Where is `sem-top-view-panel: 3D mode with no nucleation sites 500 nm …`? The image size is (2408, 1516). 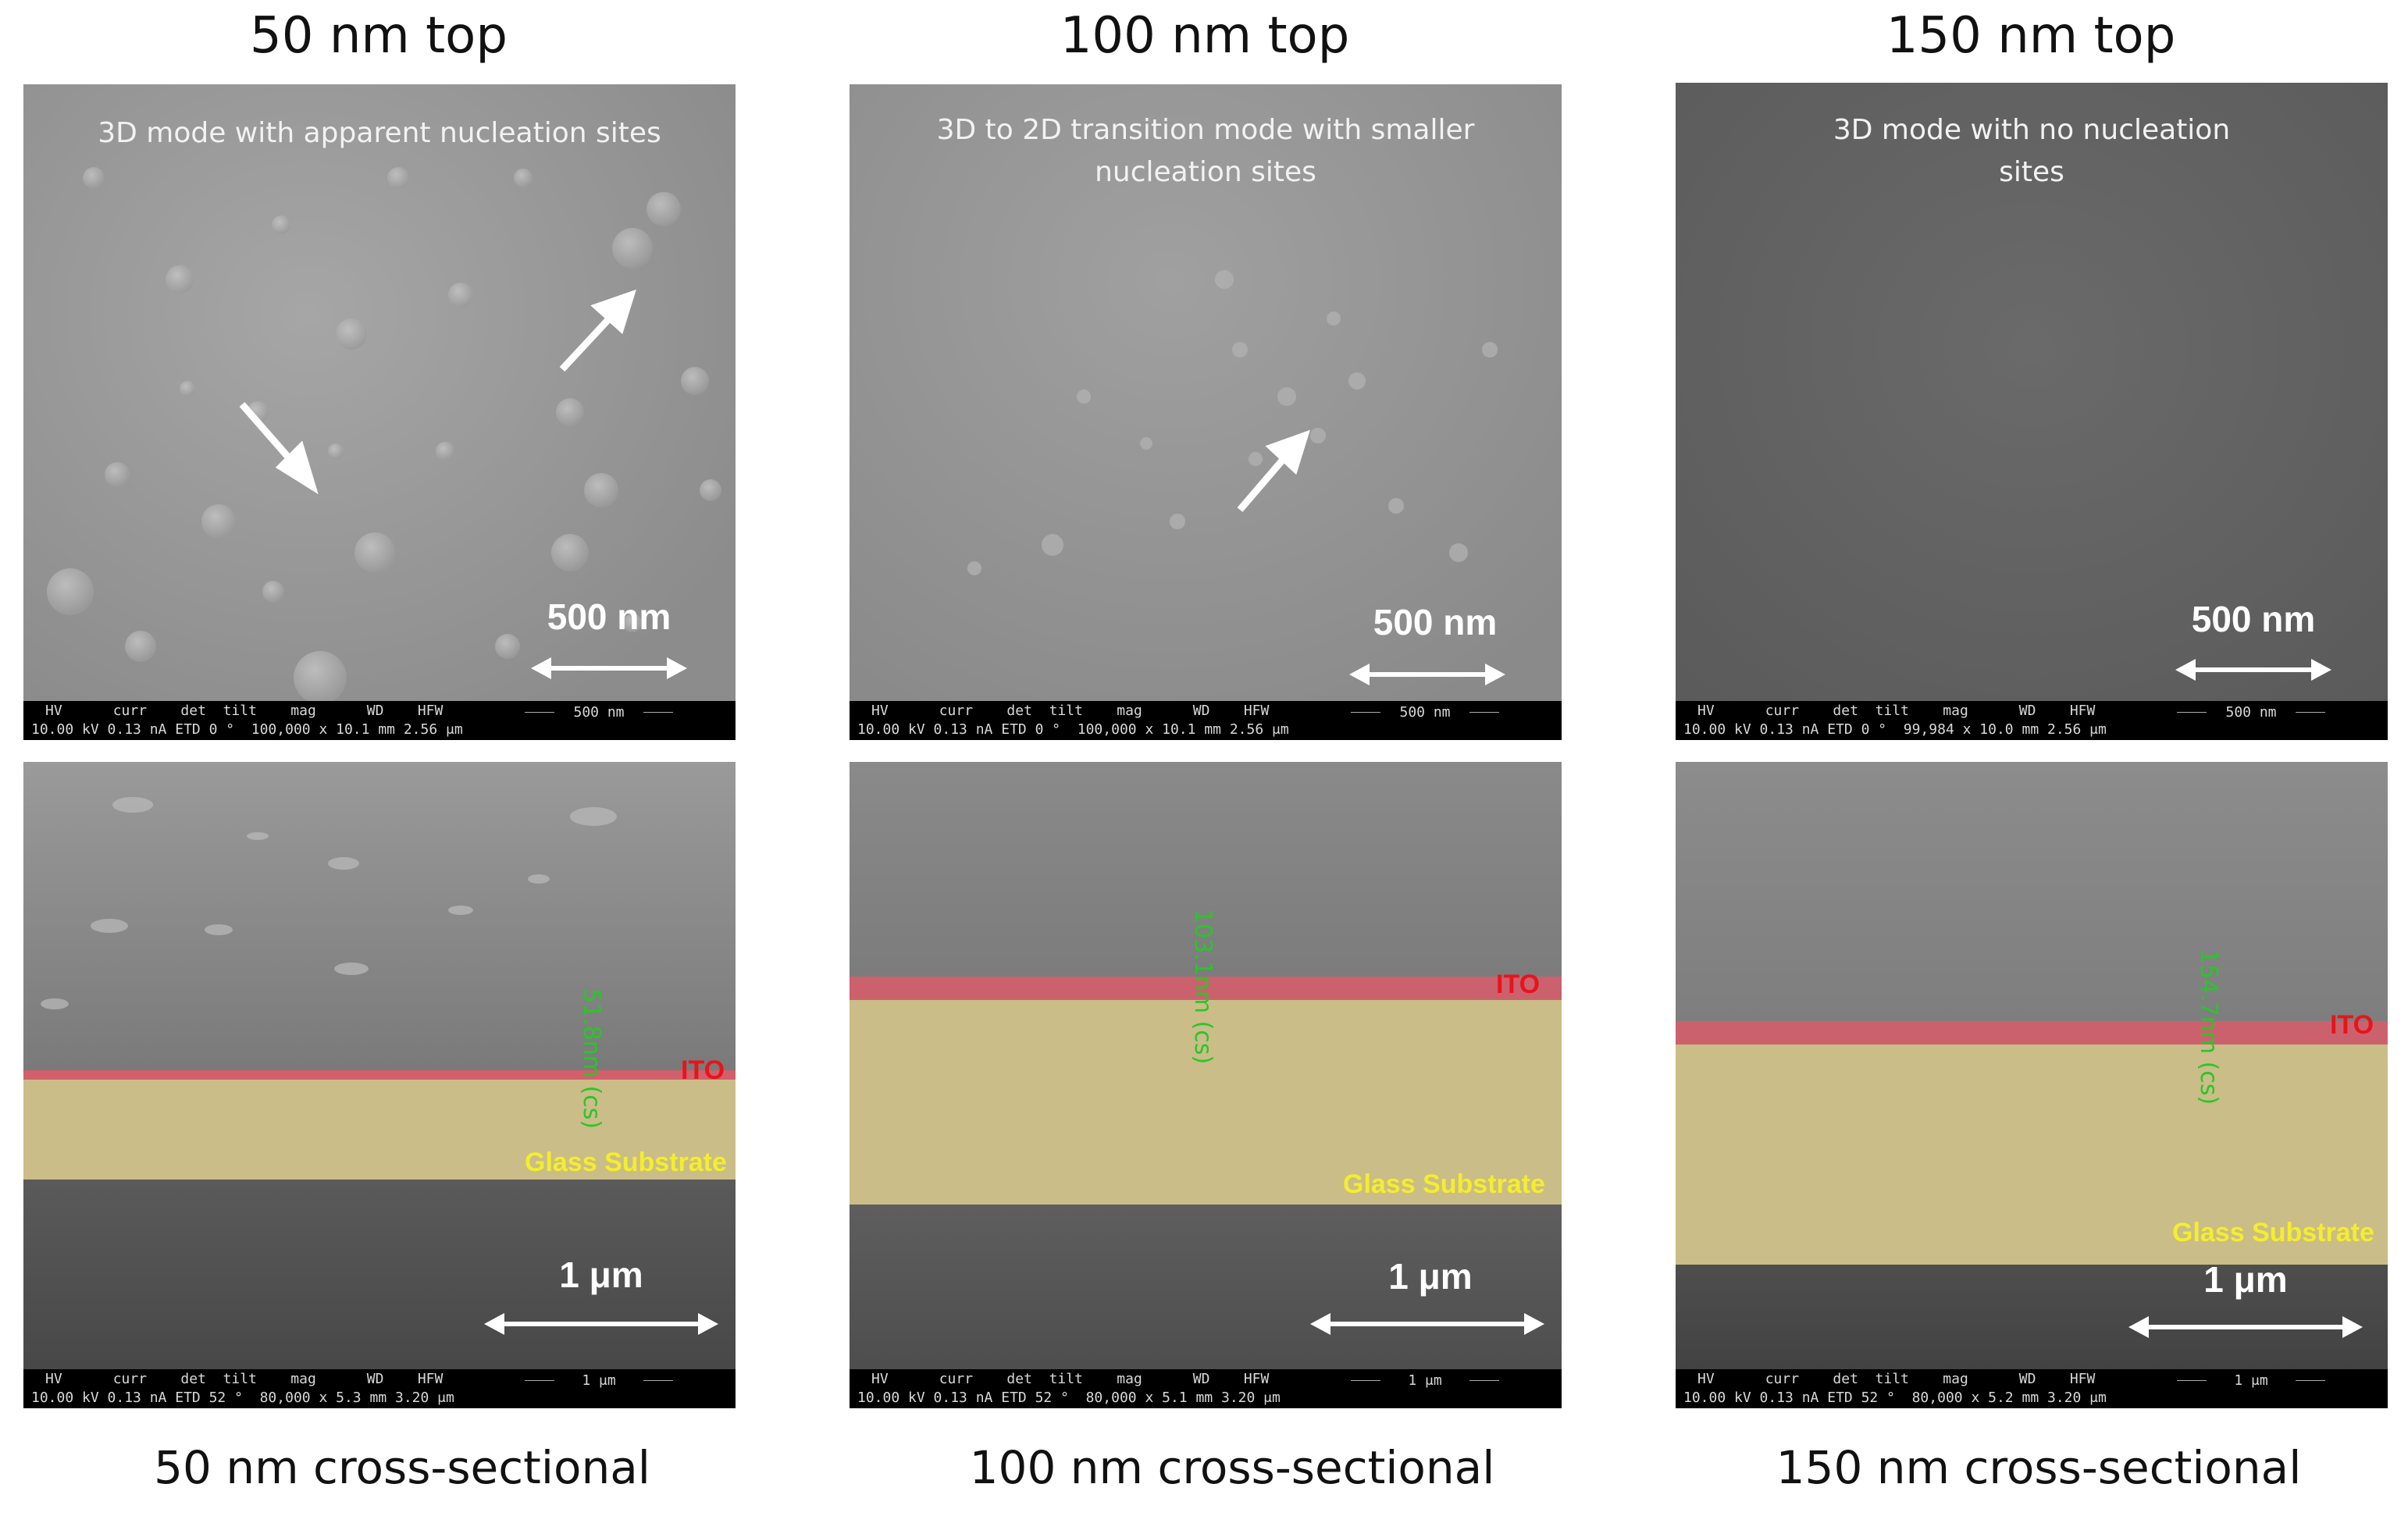
sem-top-view-panel: 3D mode with no nucleation sites 500 nm … is located at coordinates (2032, 411).